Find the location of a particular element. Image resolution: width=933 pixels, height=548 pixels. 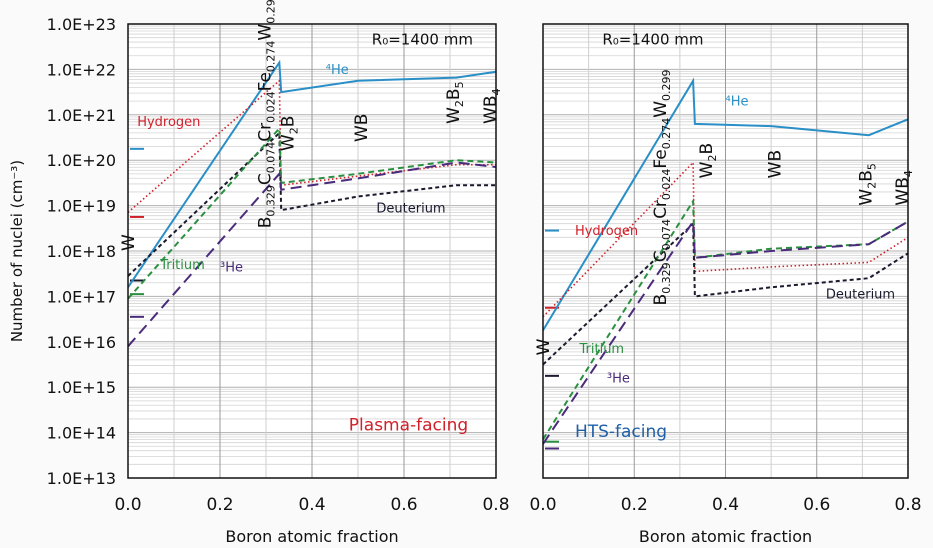

region-label: Plasma-facing is located at coordinates (408, 425).